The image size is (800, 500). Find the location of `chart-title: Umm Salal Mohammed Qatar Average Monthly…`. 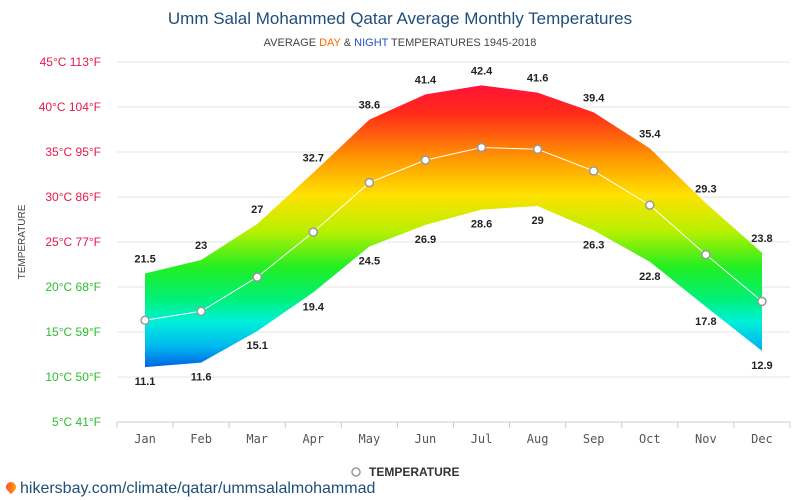

chart-title: Umm Salal Mohammed Qatar Average Monthly… is located at coordinates (400, 18).